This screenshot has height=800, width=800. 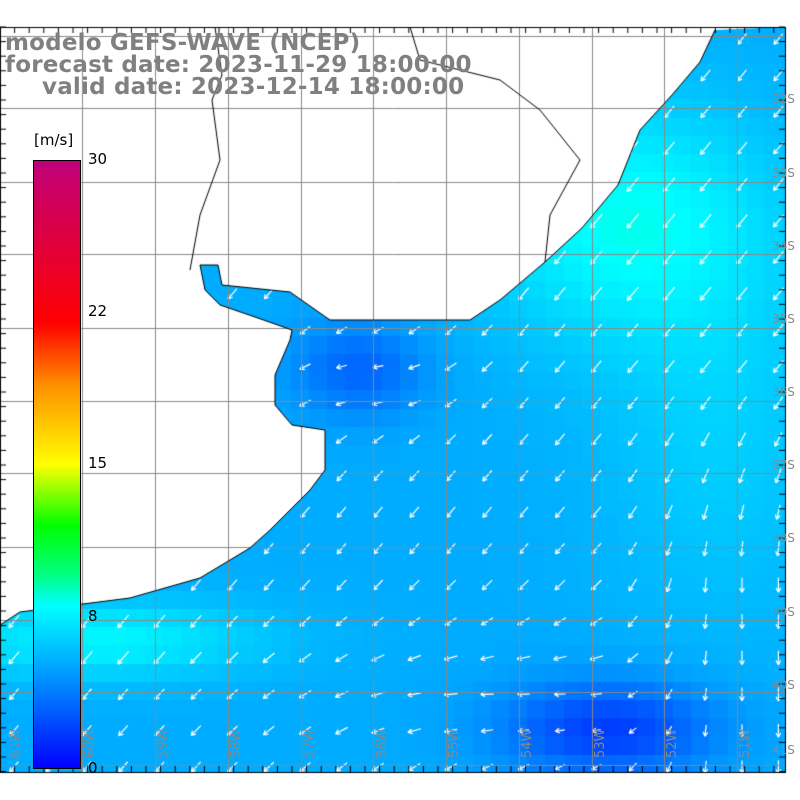 What do you see at coordinates (163, 743) in the screenshot?
I see `lon-label: 59W` at bounding box center [163, 743].